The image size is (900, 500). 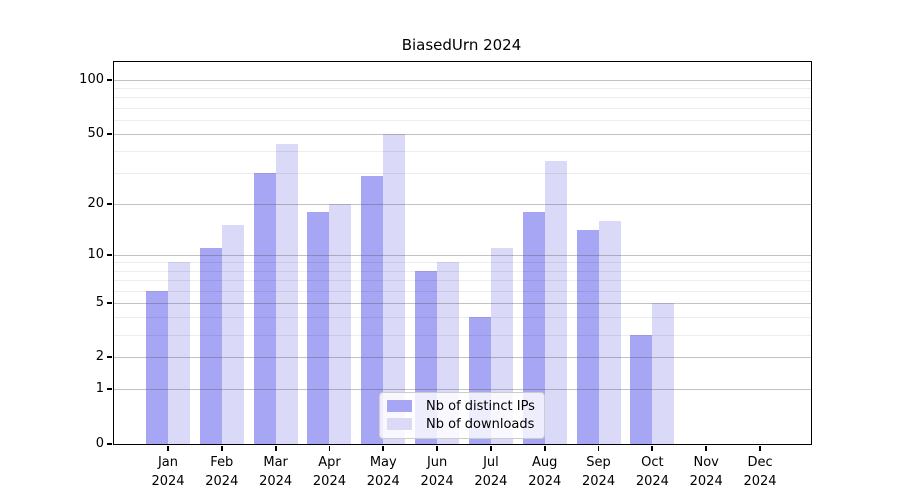 What do you see at coordinates (599, 472) in the screenshot?
I see `x-tick-label: Sep 2024` at bounding box center [599, 472].